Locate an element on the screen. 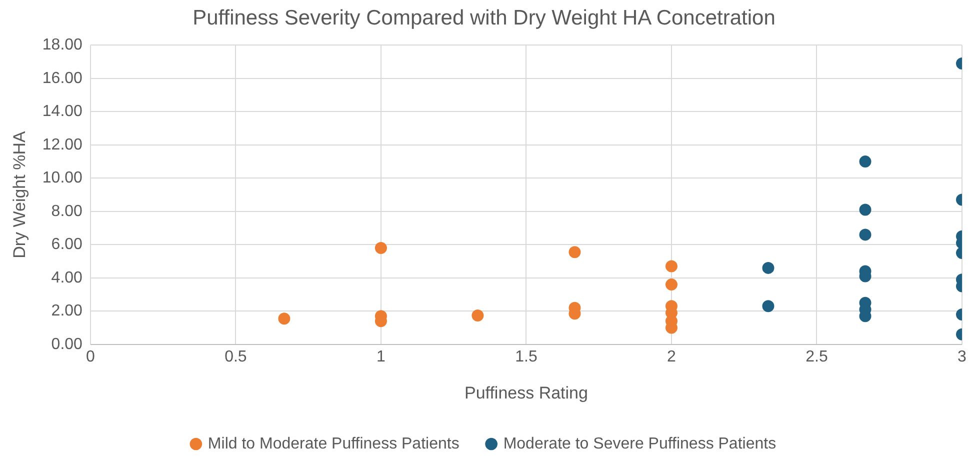  y-tick-label: 16.00 is located at coordinates (62, 78).